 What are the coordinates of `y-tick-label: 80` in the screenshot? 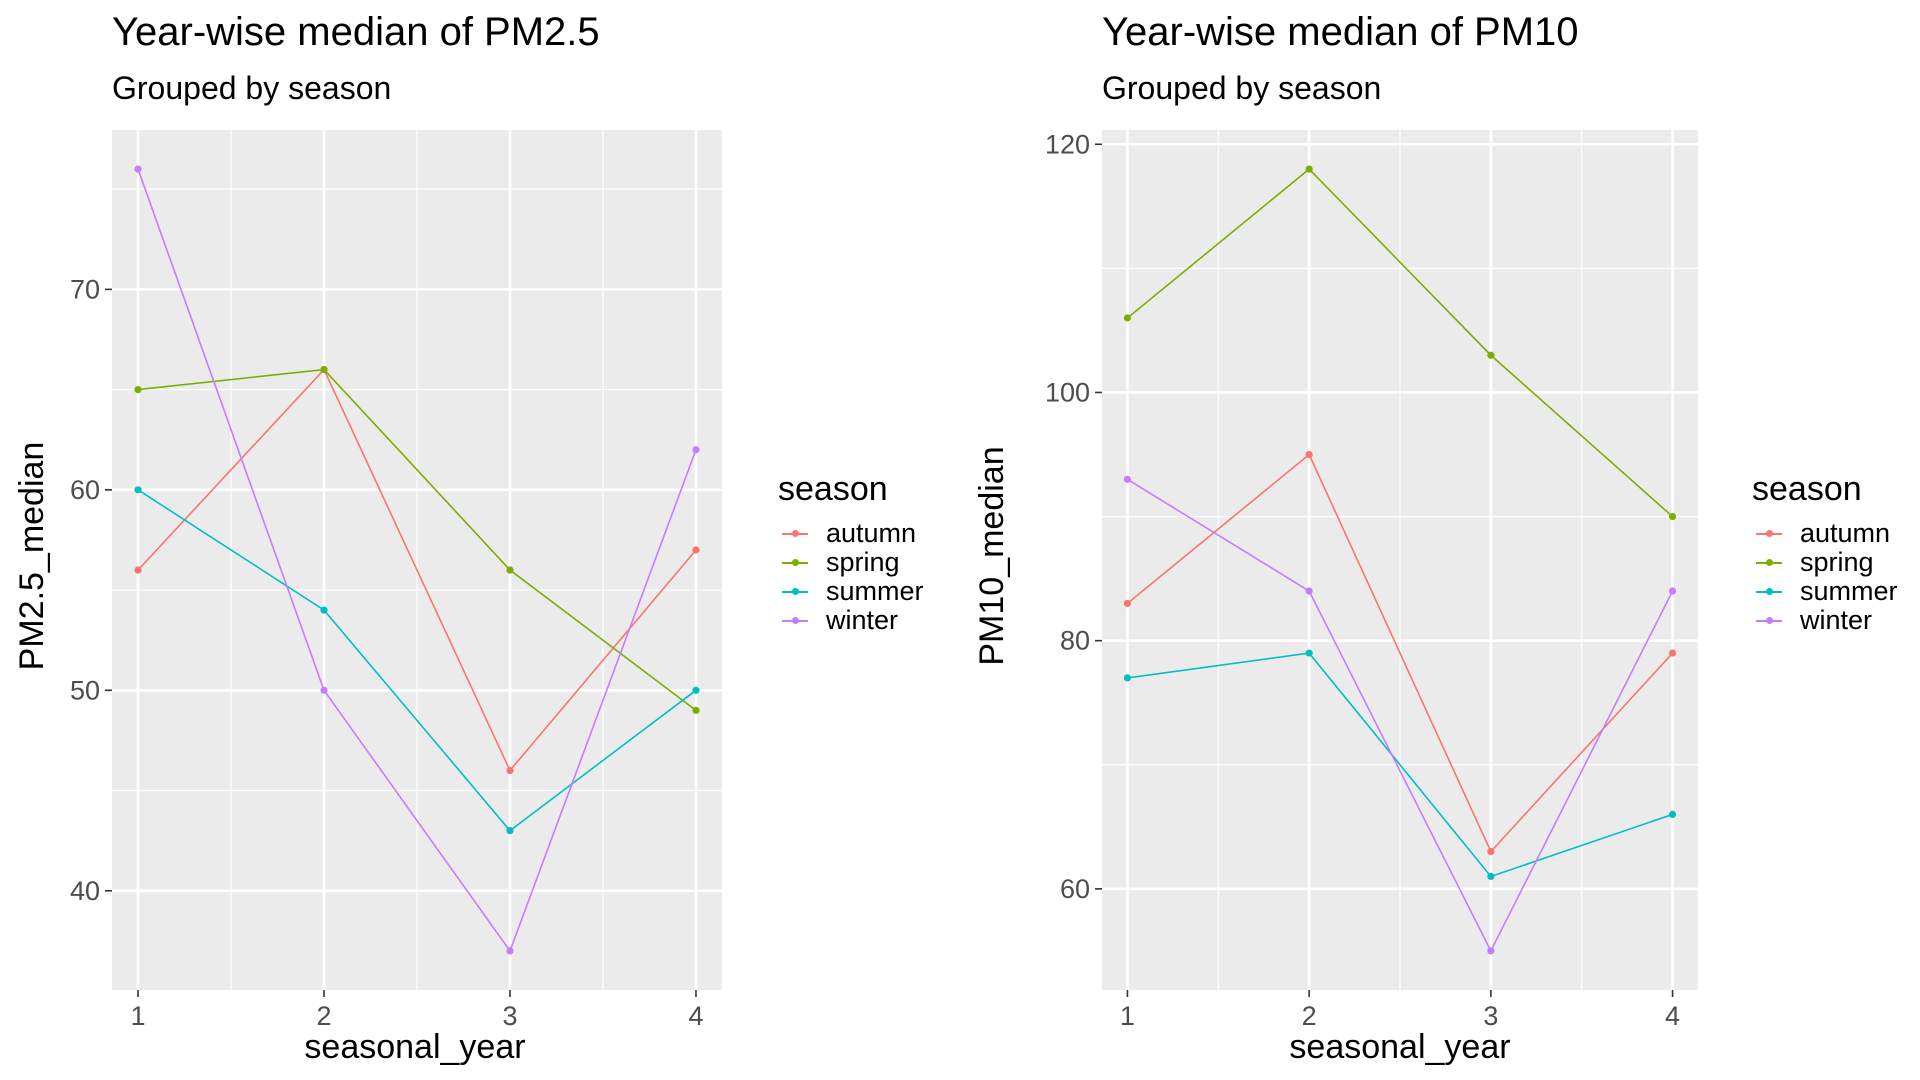 It's located at (1075, 641).